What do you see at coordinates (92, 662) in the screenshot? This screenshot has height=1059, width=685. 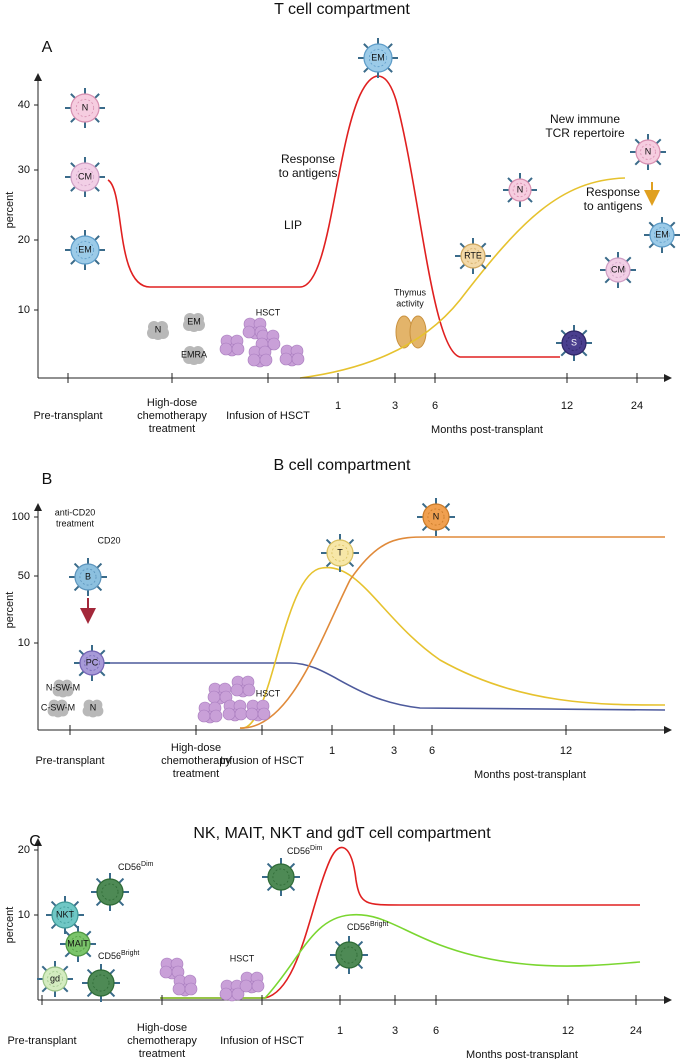 I see `cell-label: PC` at bounding box center [92, 662].